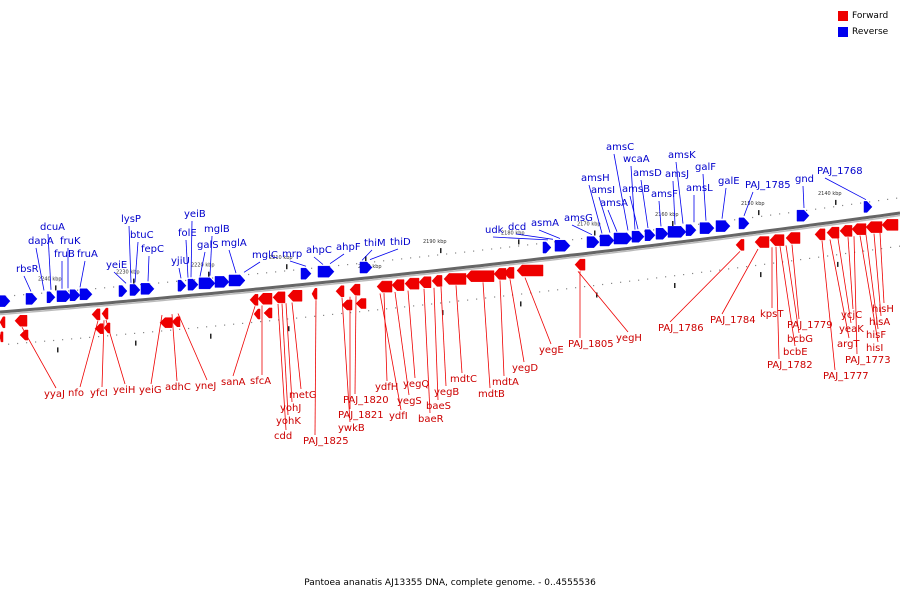 The image size is (900, 600). Describe the element at coordinates (234, 243) in the screenshot. I see `reverse-gene-label: mglA` at that location.